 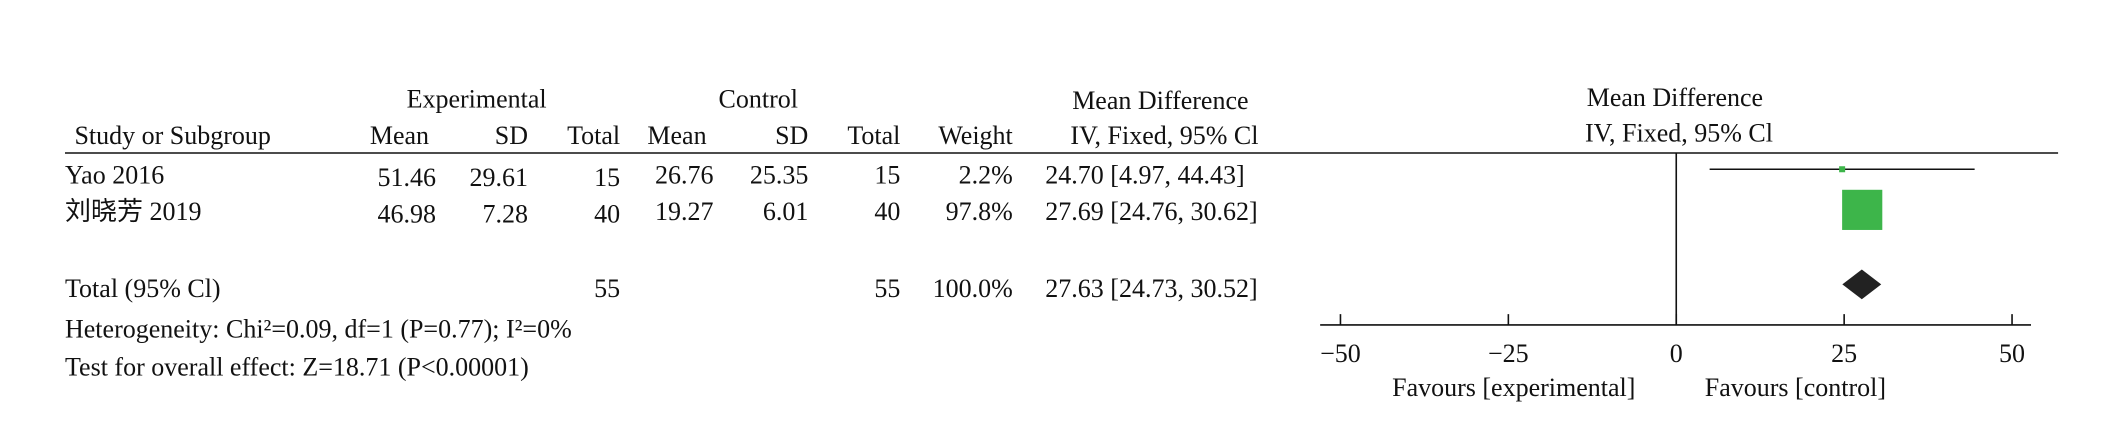 What do you see at coordinates (477, 99) in the screenshot?
I see `group-header: Experimental` at bounding box center [477, 99].